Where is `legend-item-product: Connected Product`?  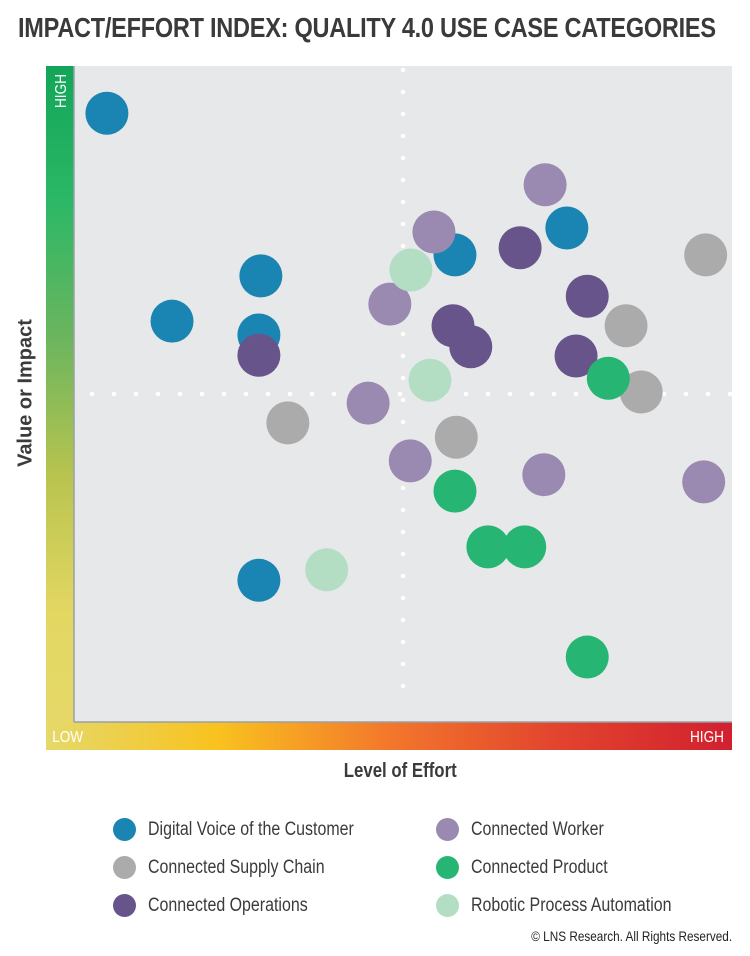
legend-item-product: Connected Product is located at coordinates (535, 867).